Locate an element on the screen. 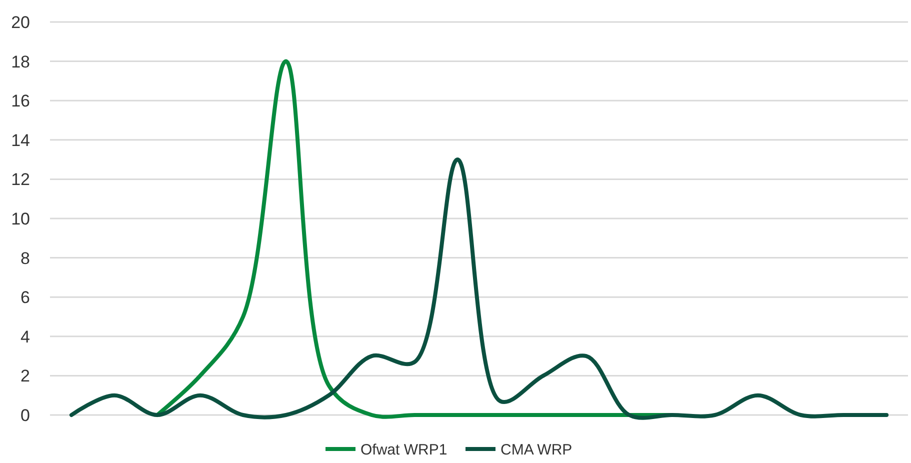 The height and width of the screenshot is (463, 911). y-tick-label: 14 is located at coordinates (20, 140).